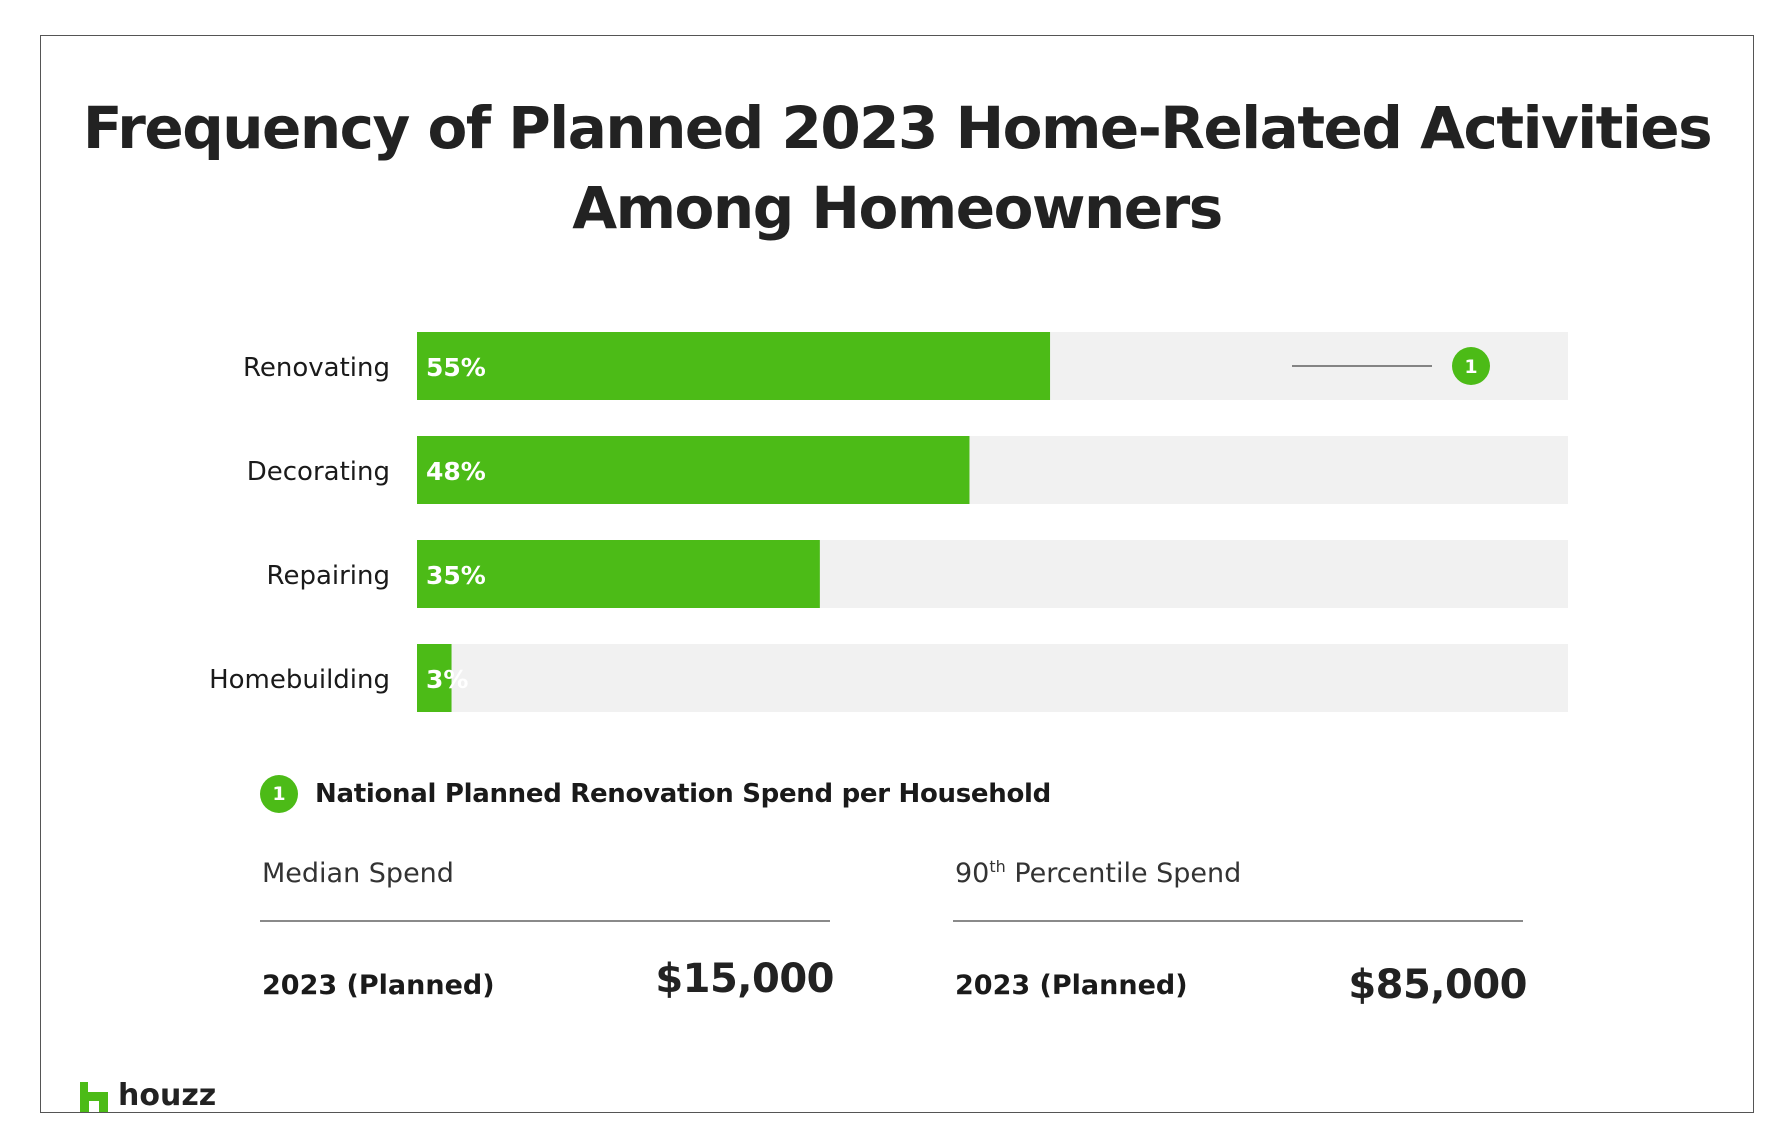 The height and width of the screenshot is (1146, 1782). What do you see at coordinates (997, 866) in the screenshot?
I see `percentile-spend-label-suffix: th` at bounding box center [997, 866].